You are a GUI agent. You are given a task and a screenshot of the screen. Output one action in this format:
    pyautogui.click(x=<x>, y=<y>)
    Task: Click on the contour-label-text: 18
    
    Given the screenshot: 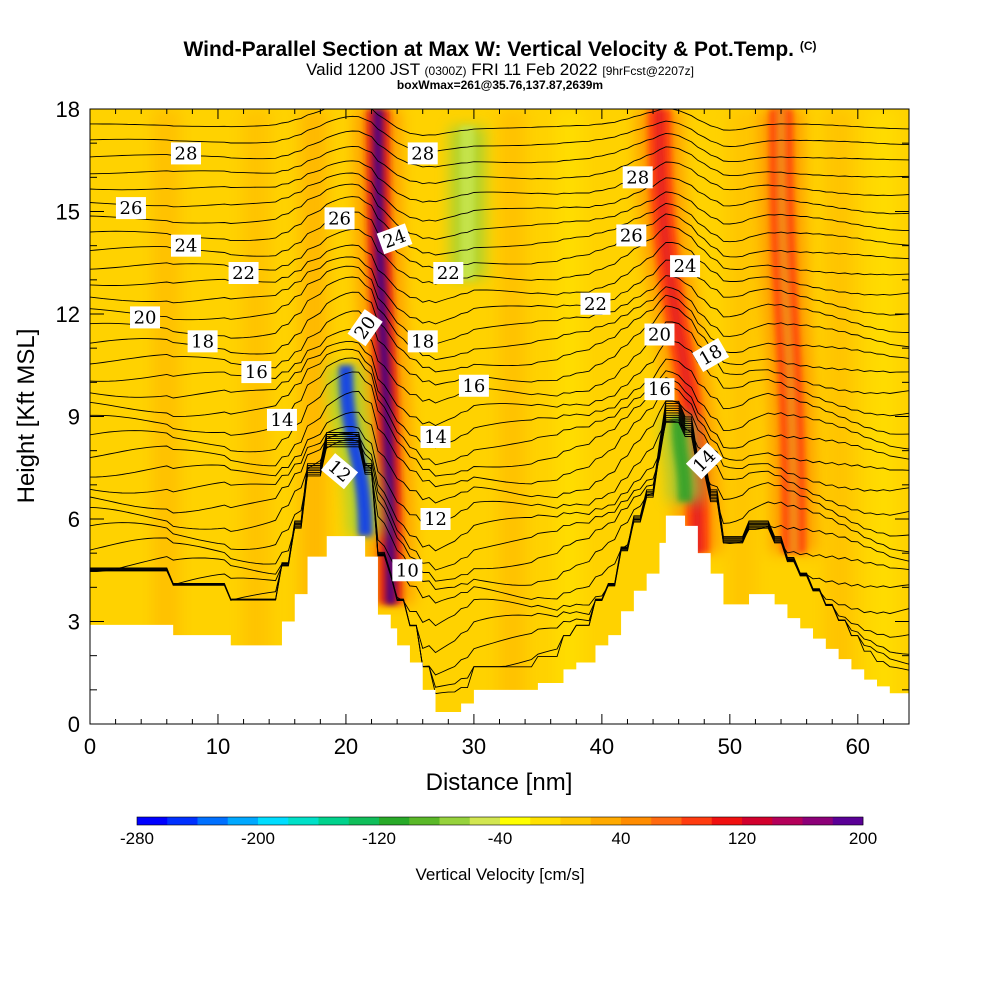 What is the action you would take?
    pyautogui.click(x=422, y=341)
    